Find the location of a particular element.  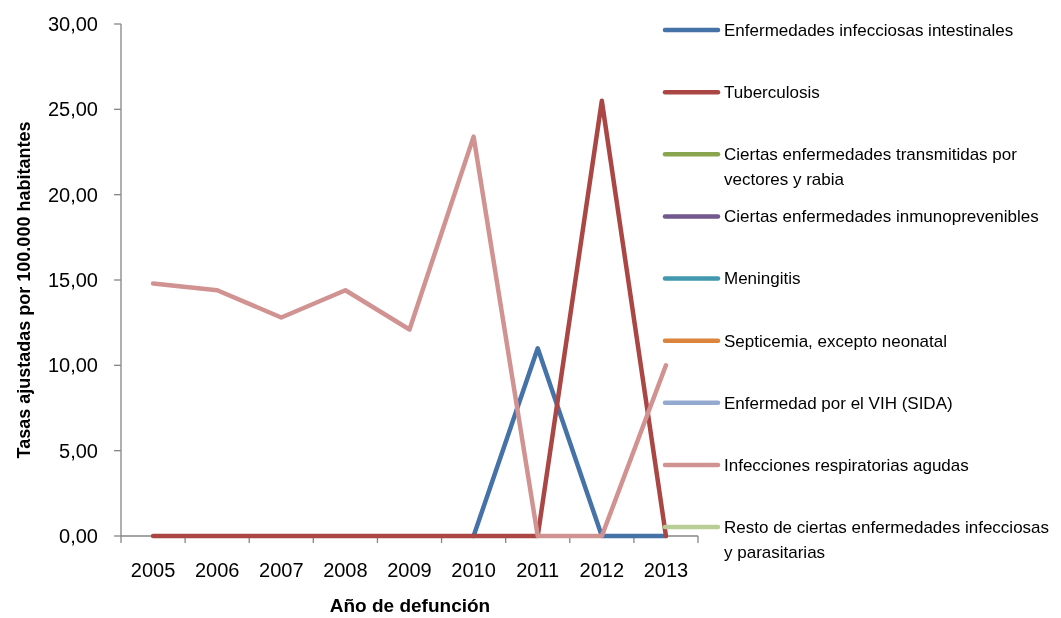

legend-label: Resto de ciertas enfermedades infecciosas y parasitarias is located at coordinates (887, 539).